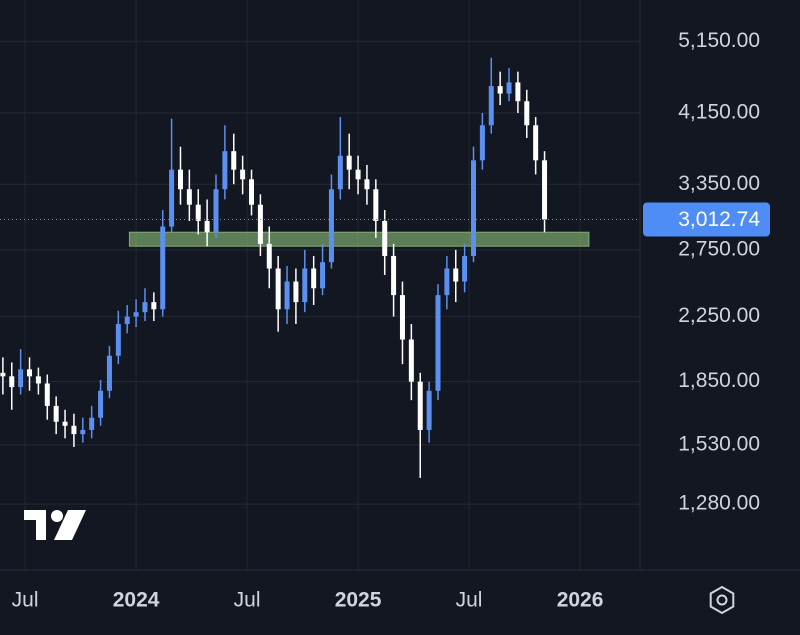  I want to click on y-tick-label: 2,750.00, so click(719, 248).